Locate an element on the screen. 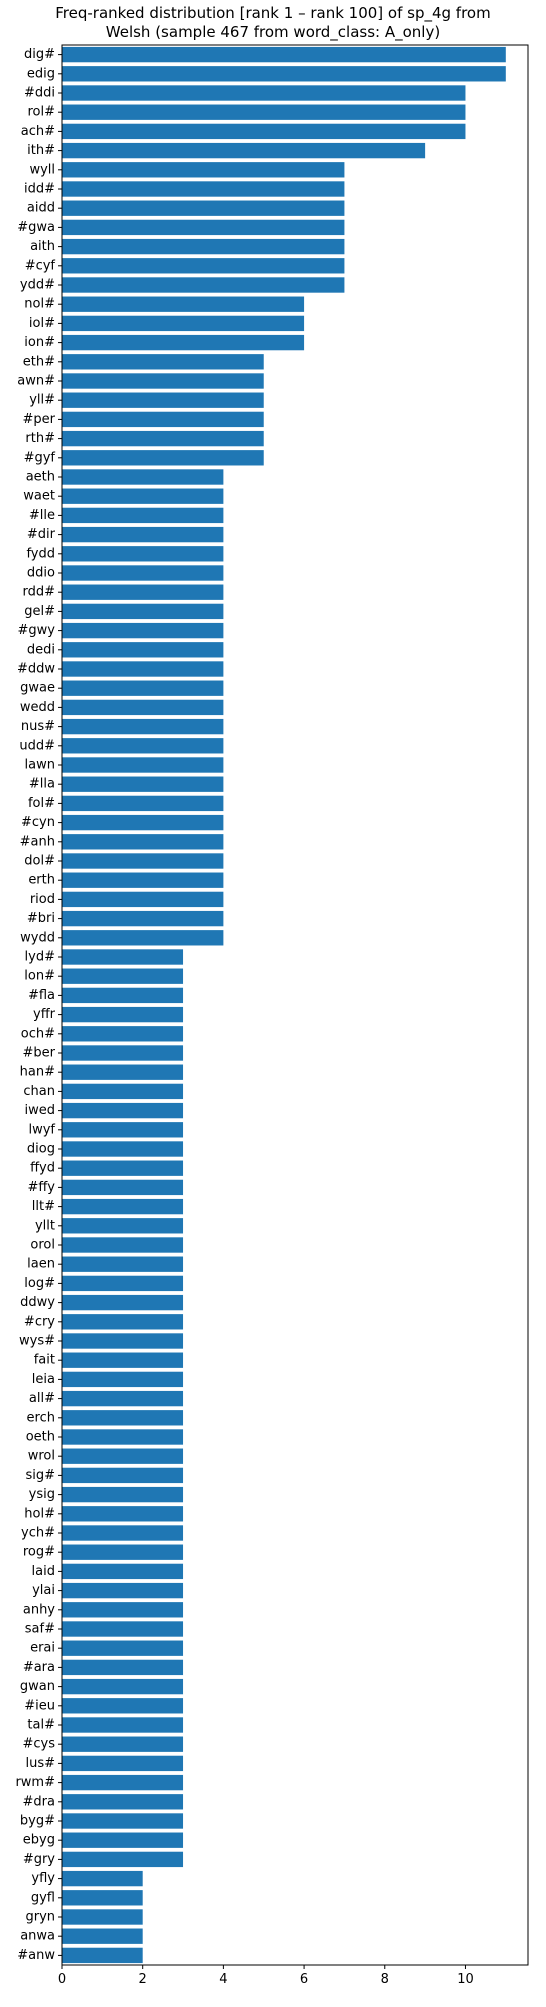 Image resolution: width=546 pixels, height=2007 pixels. y-tick-label-33: gwae is located at coordinates (37, 688).